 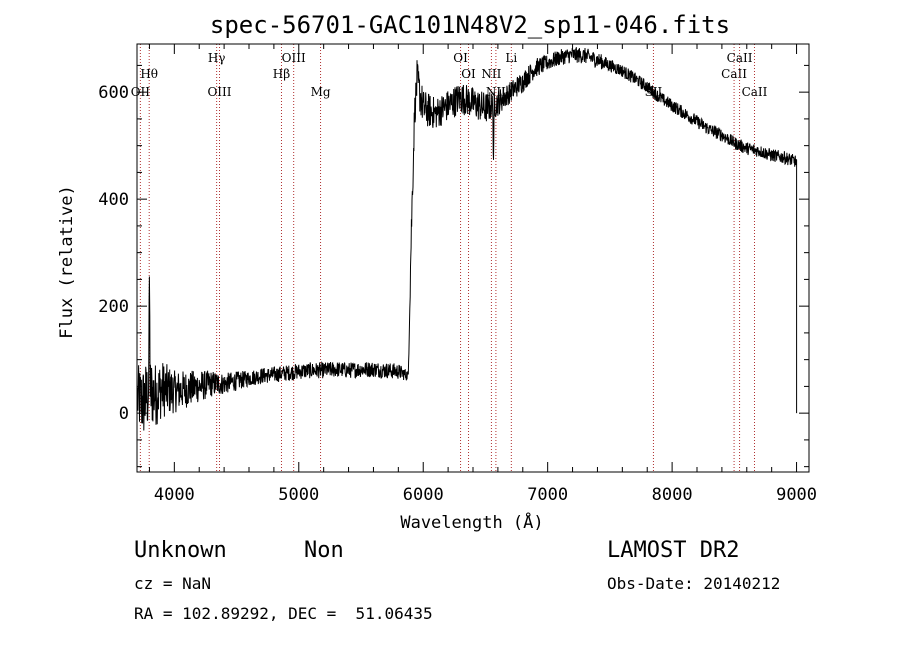 I want to click on line-marker-label: Hβ, so click(x=281, y=74).